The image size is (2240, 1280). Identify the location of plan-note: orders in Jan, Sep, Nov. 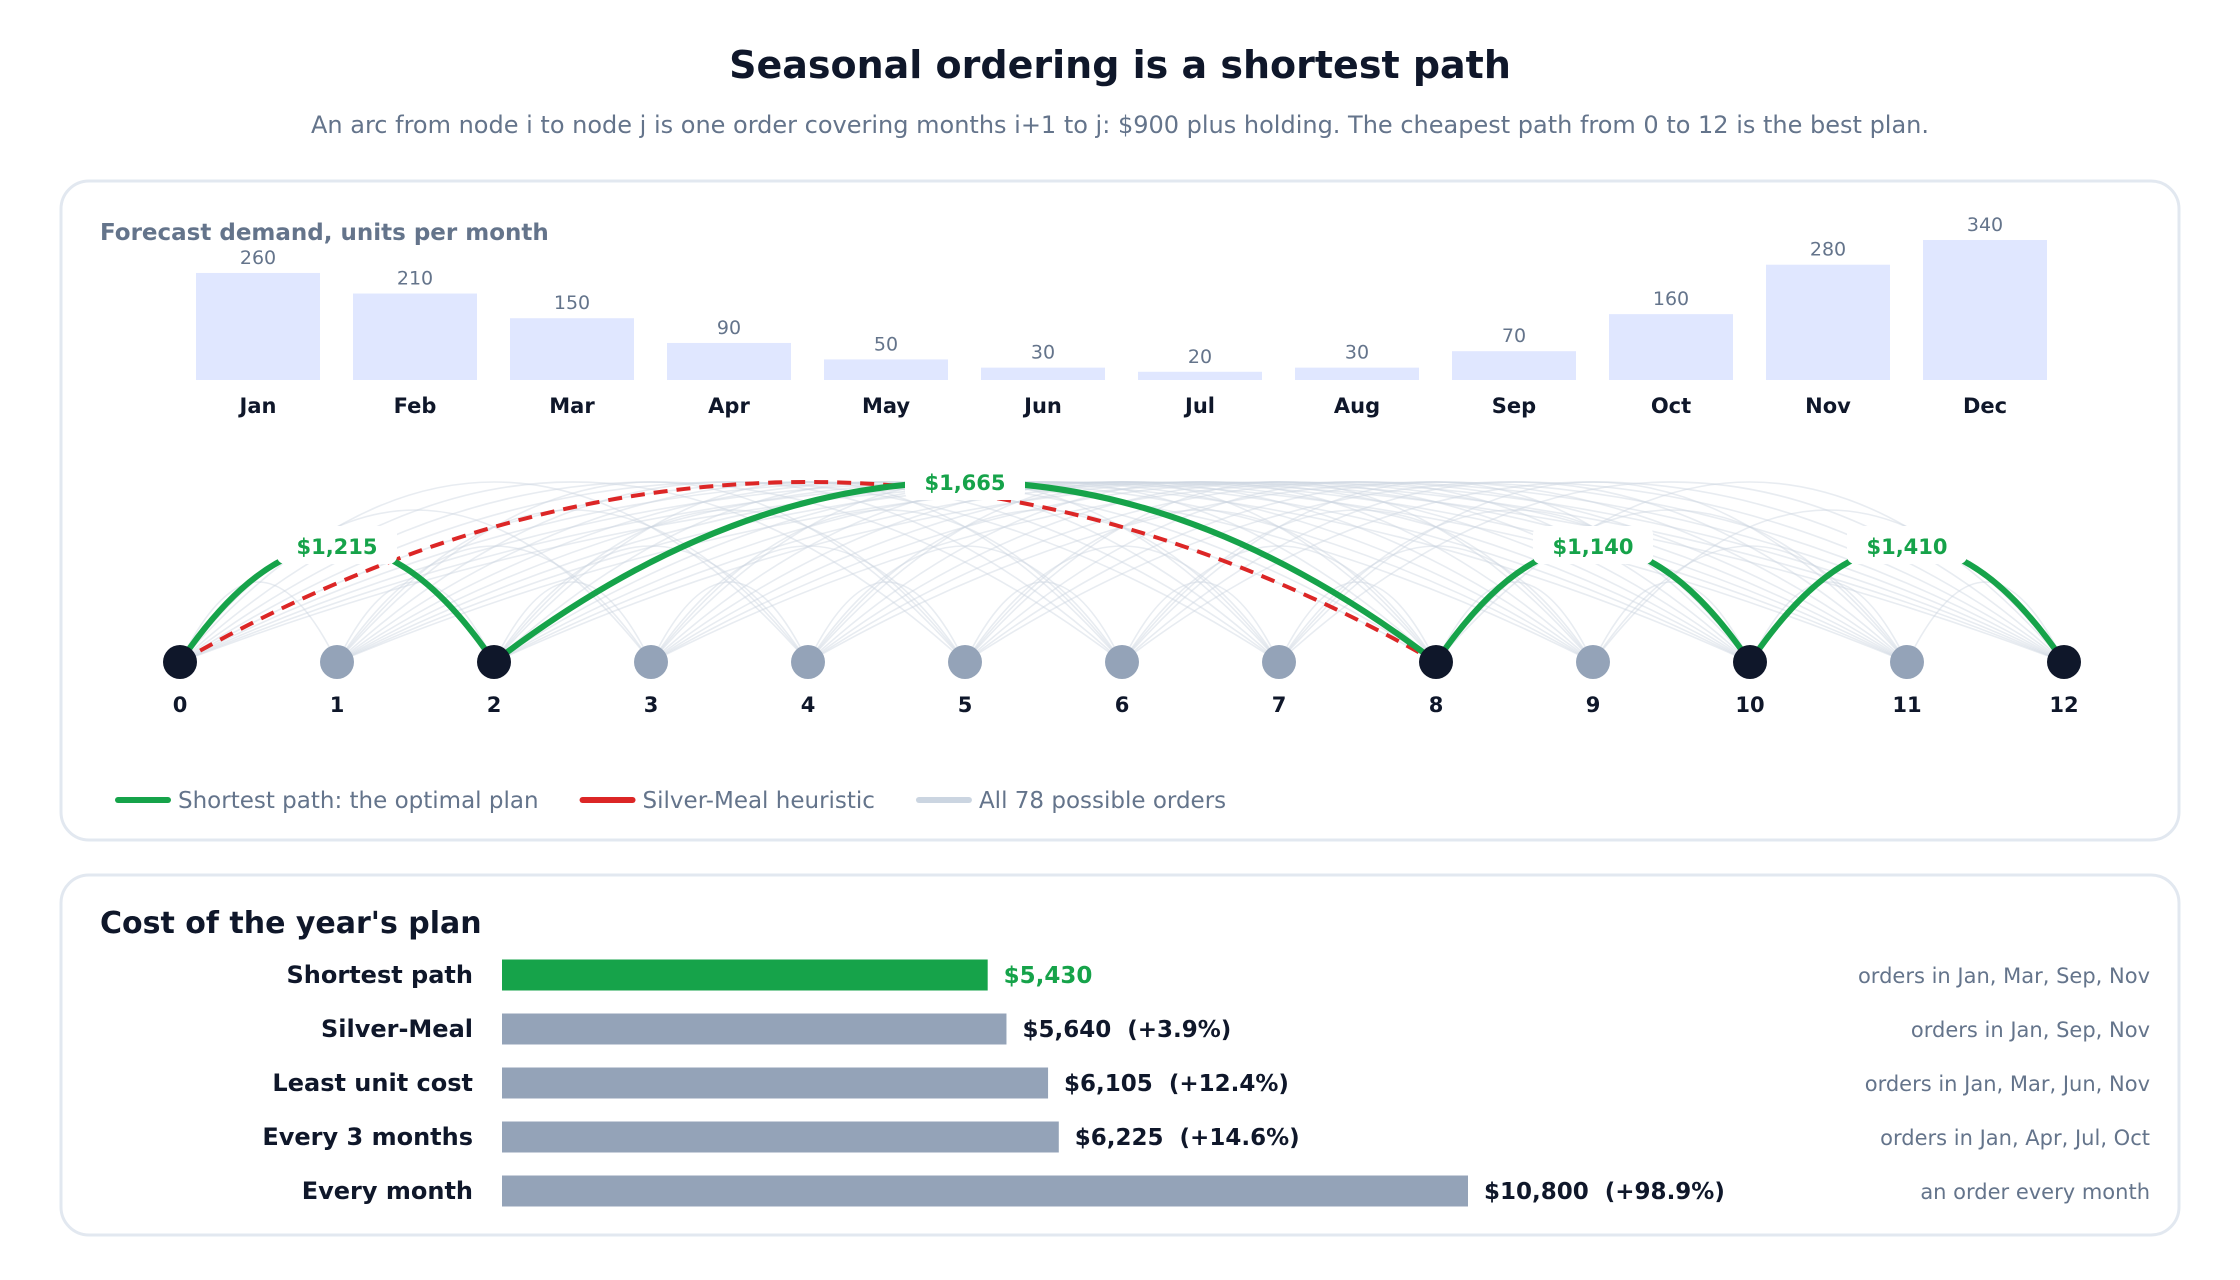
(2030, 1030).